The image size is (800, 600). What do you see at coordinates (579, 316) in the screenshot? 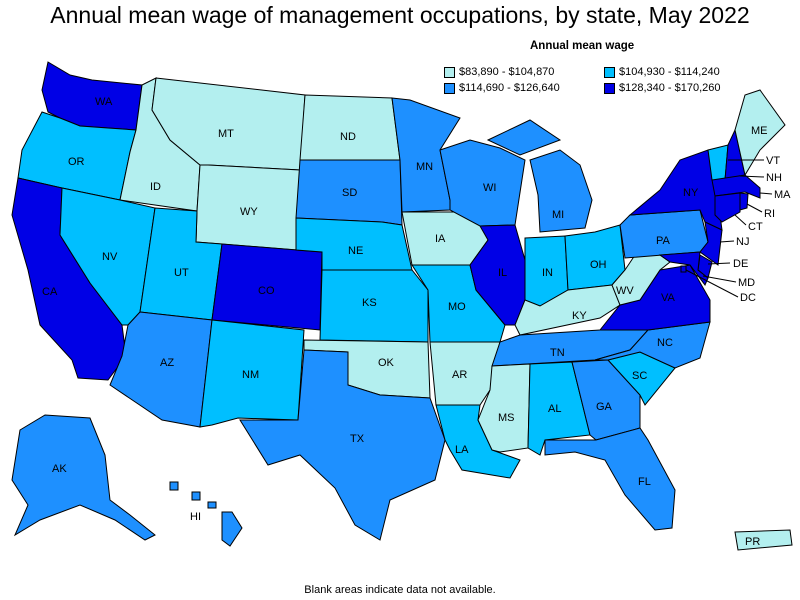
I see `label-KY: KY` at bounding box center [579, 316].